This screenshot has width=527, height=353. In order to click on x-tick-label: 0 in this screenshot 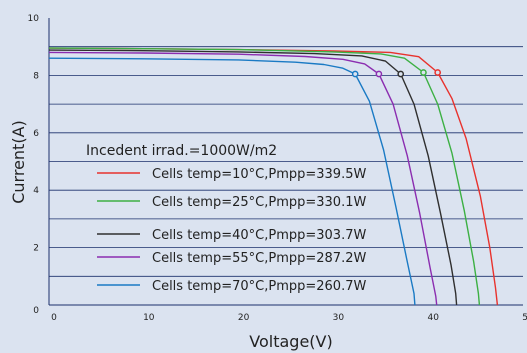, I will do `click(54, 318)`.